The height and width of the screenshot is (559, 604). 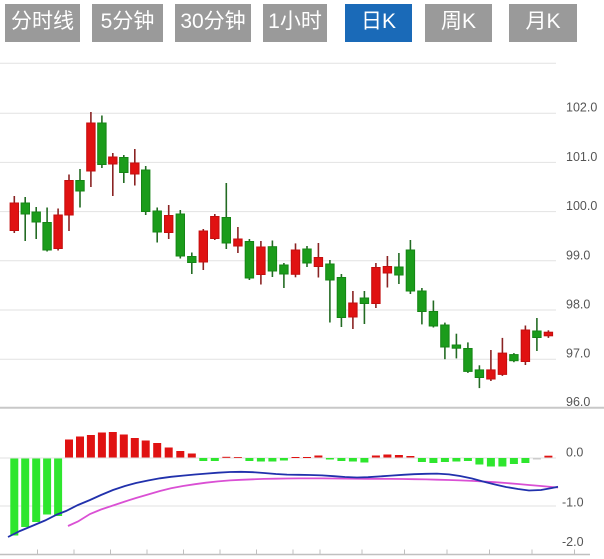 I want to click on svg-text: 0.0, so click(x=574, y=453).